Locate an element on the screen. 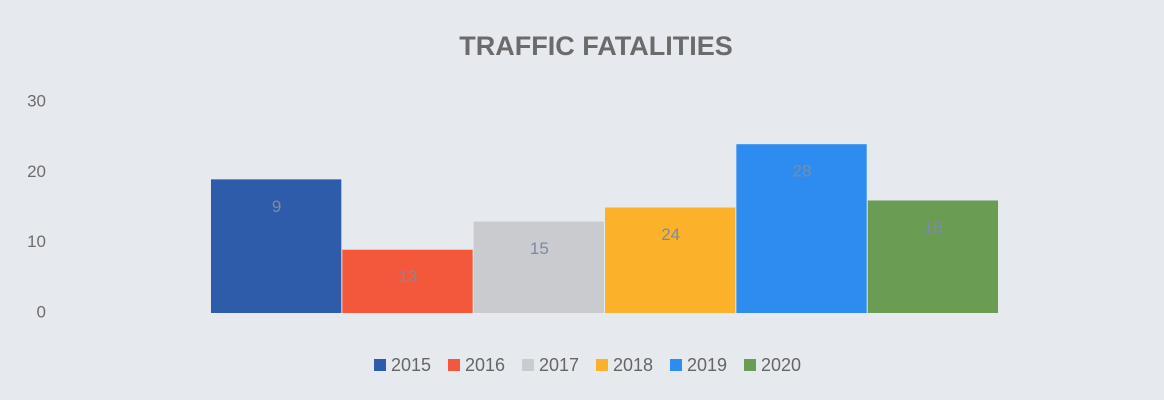 Image resolution: width=1164 pixels, height=400 pixels. legend-label: 2016 is located at coordinates (485, 365).